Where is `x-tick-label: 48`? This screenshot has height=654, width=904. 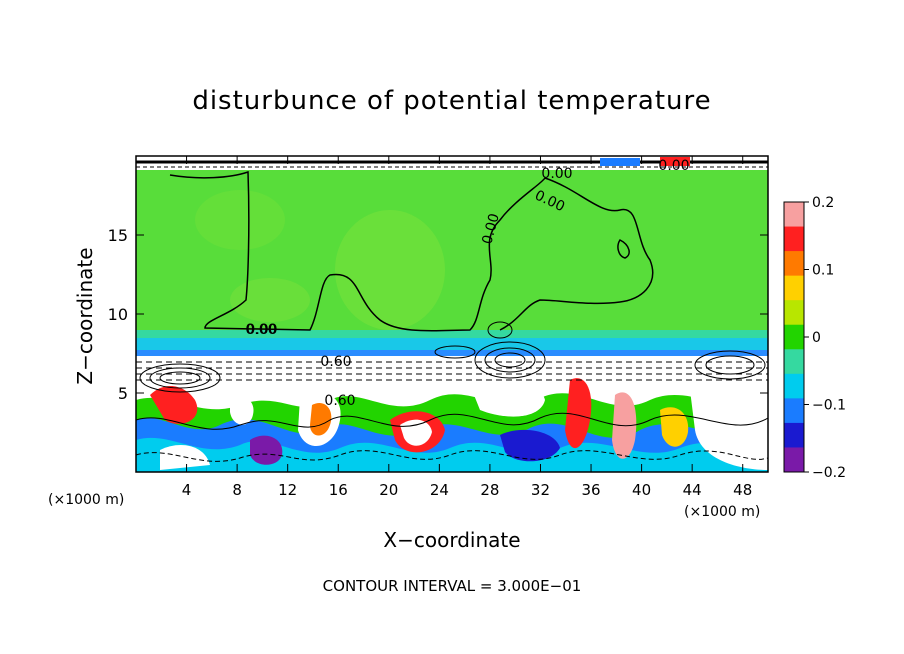
x-tick-label: 48 is located at coordinates (742, 490).